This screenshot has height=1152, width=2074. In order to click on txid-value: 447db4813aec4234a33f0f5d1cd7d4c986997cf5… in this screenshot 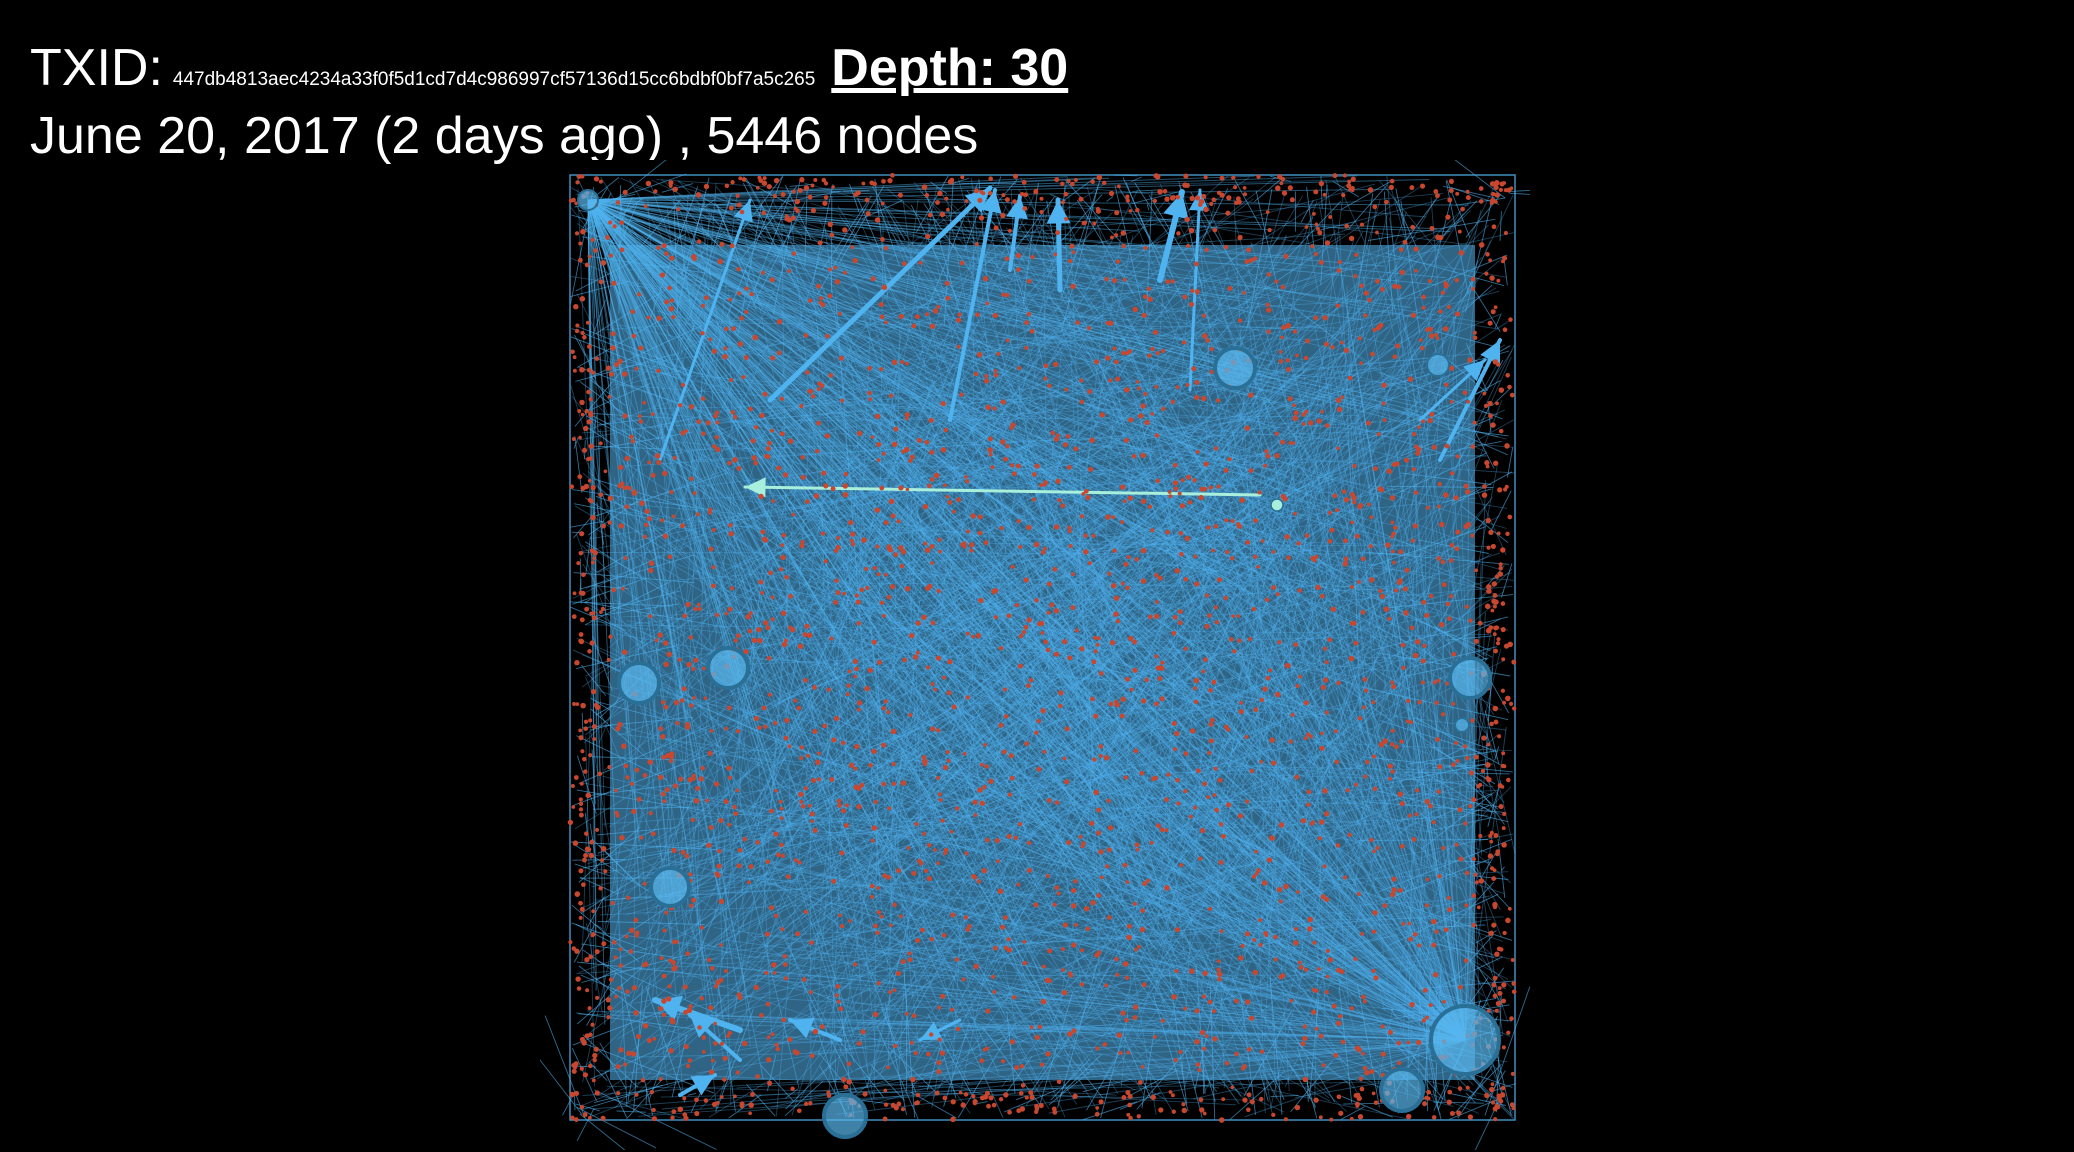, I will do `click(494, 79)`.